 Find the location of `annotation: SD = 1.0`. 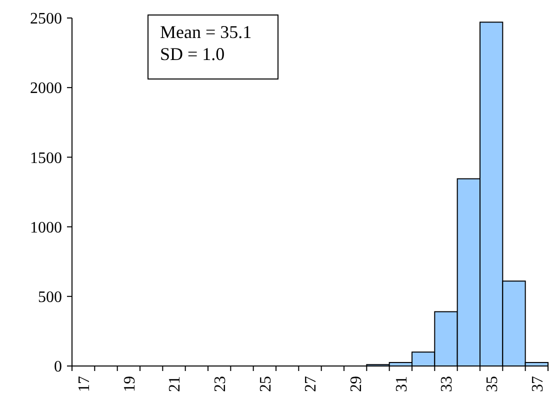

annotation: SD = 1.0 is located at coordinates (192, 54).